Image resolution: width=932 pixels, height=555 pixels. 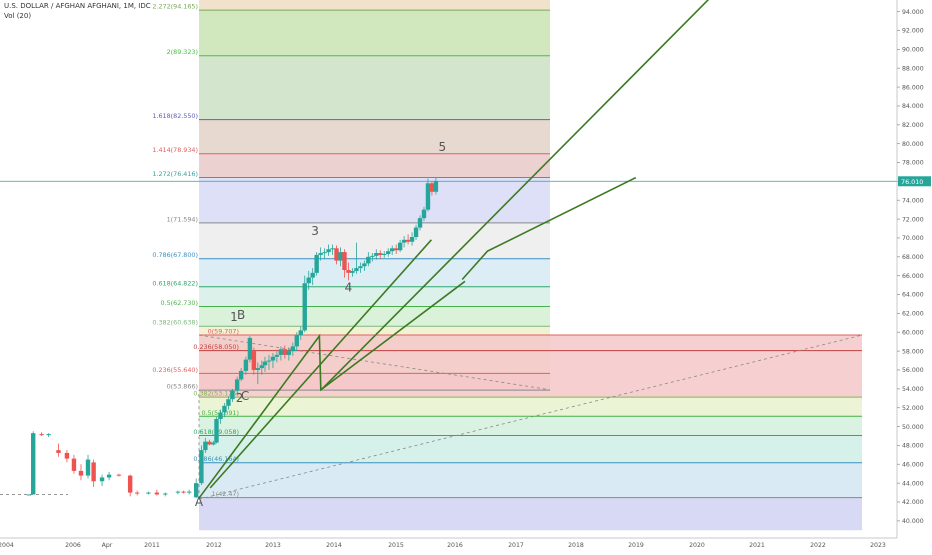 I want to click on fib-ext-label: 1.414(78.934), so click(x=175, y=150).